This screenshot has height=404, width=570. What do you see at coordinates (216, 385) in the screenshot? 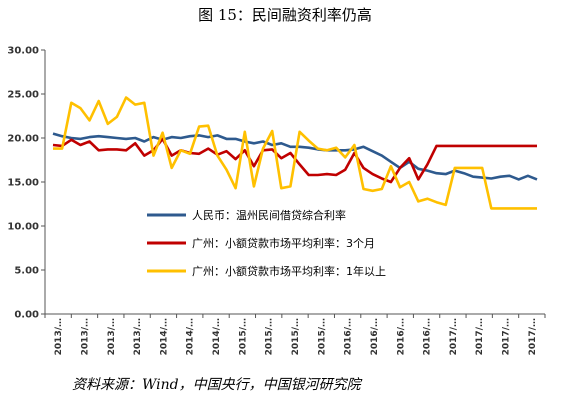
I see `chart-source-note: 资料来源：Wind，中国央行，中国银河研究院` at bounding box center [216, 385].